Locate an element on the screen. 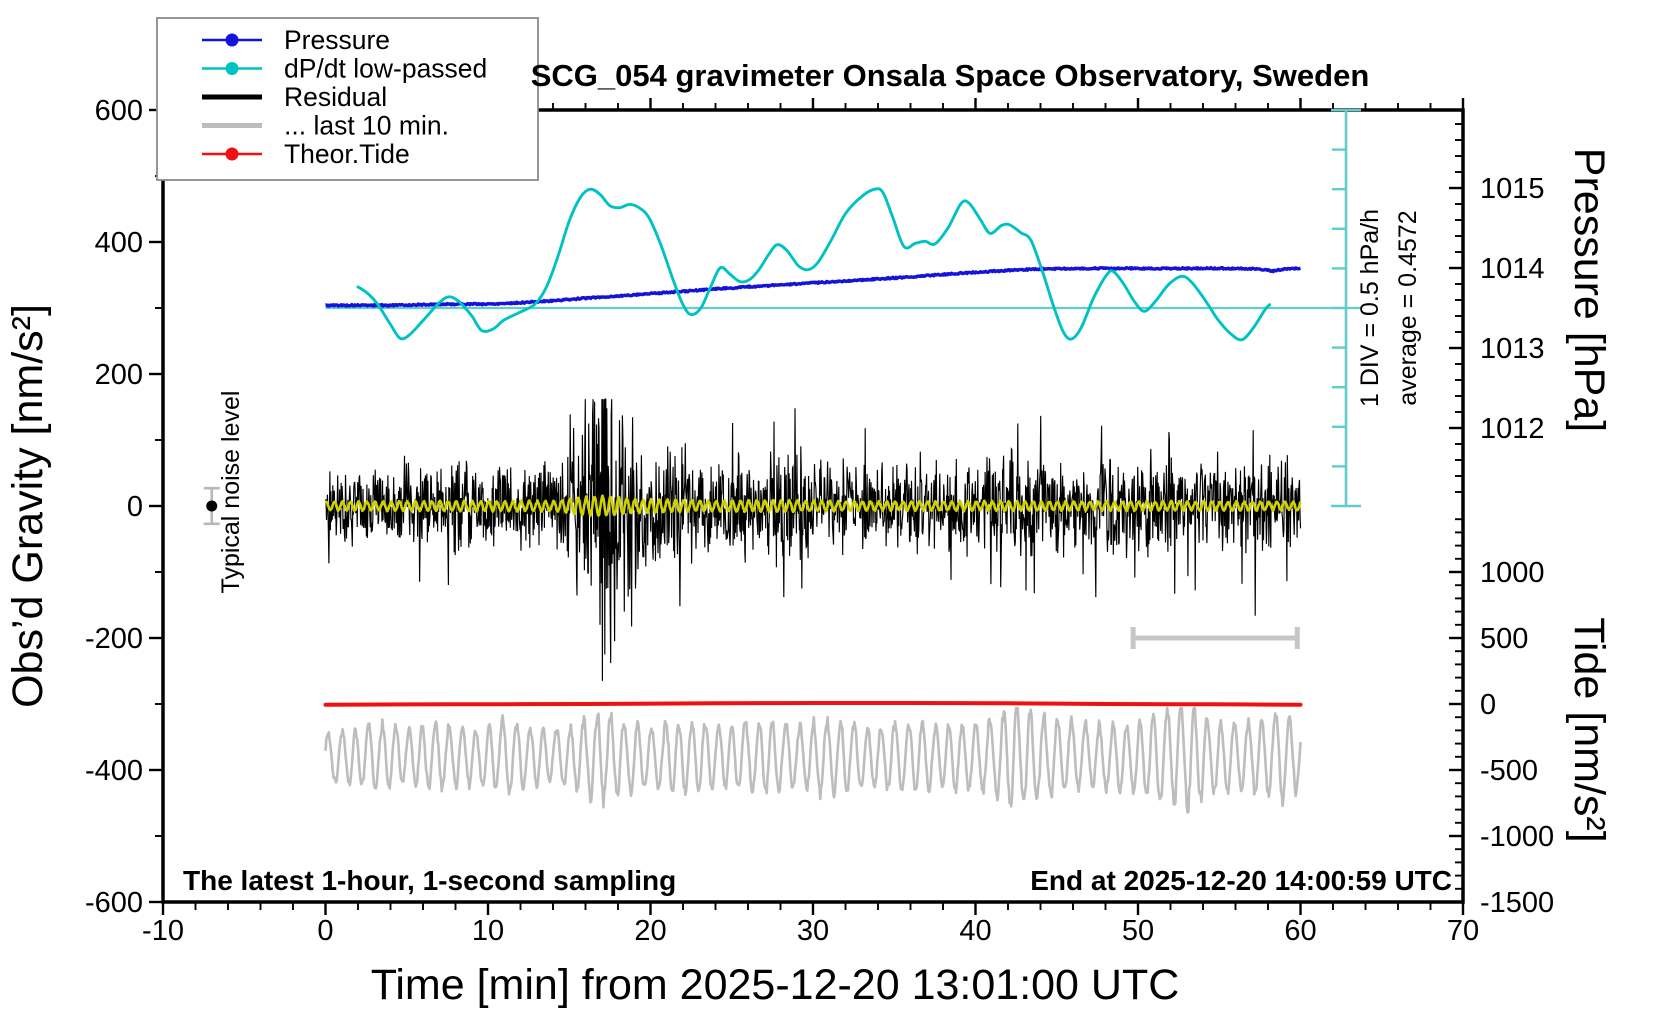 This screenshot has width=1660, height=1025. theor-tide-line is located at coordinates (813, 703).